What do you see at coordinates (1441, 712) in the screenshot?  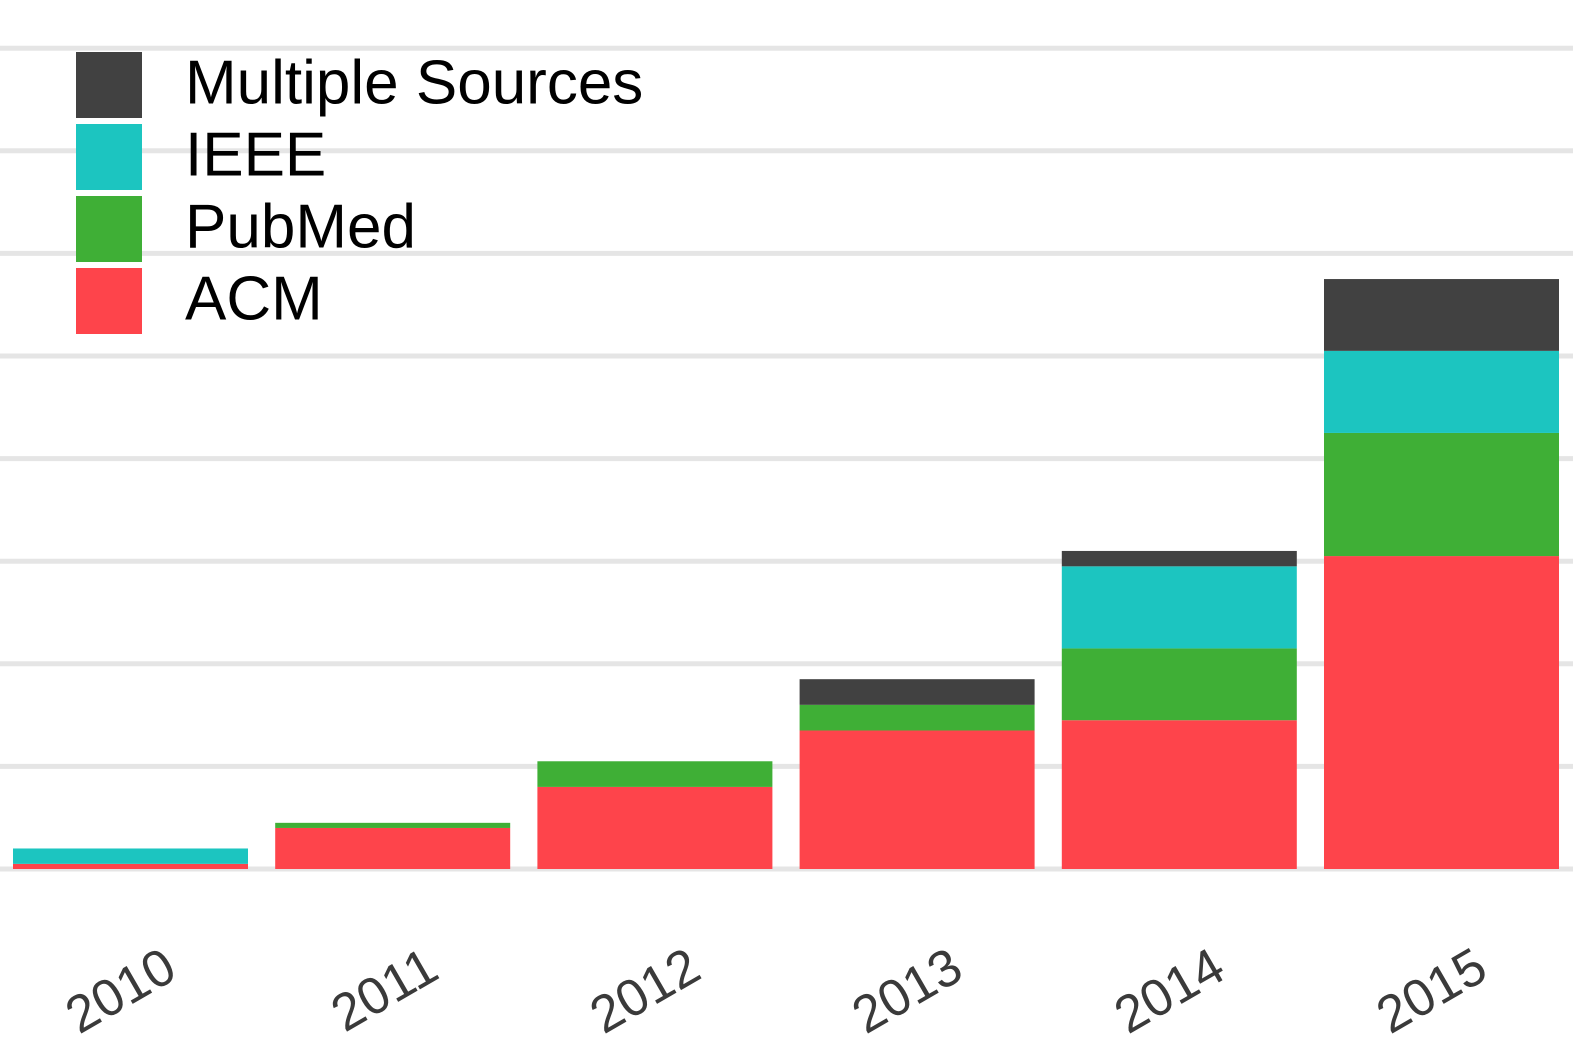 I see `bar-2015-acm` at bounding box center [1441, 712].